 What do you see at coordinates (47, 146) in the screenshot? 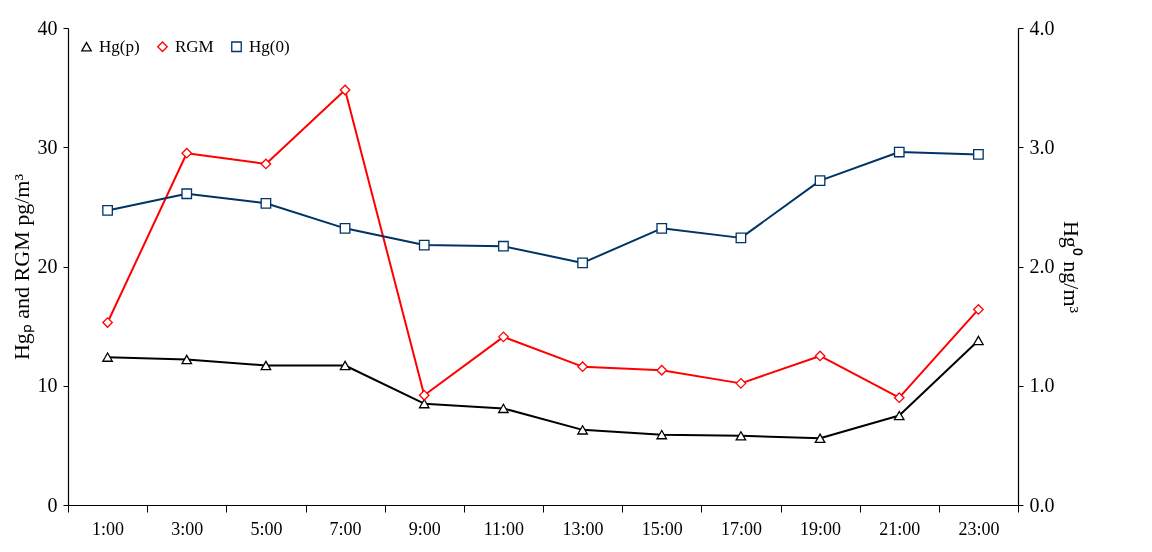
I see `y-tick-label: 30` at bounding box center [47, 146].